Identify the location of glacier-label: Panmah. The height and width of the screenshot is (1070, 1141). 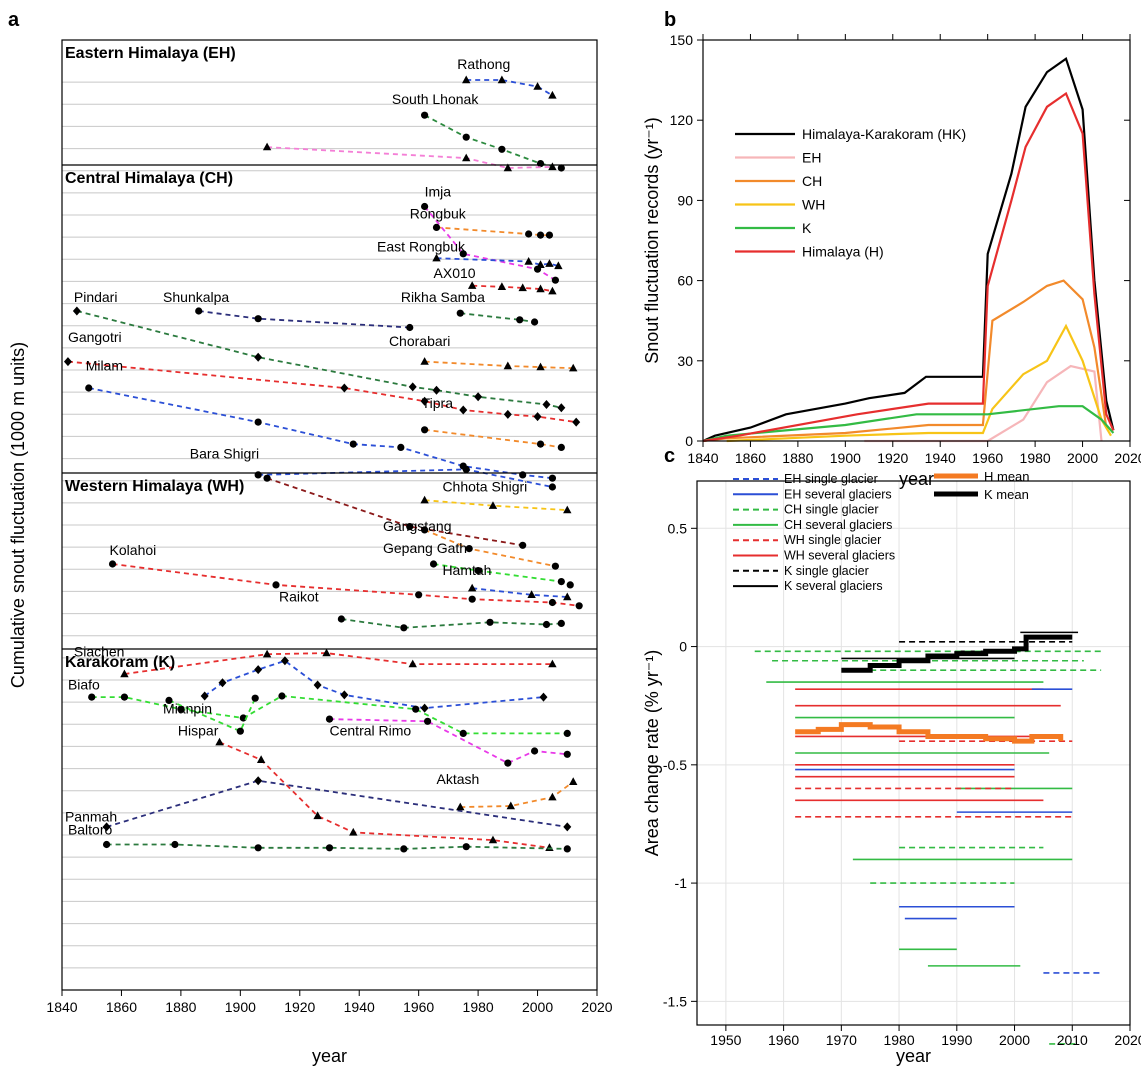
(91, 816).